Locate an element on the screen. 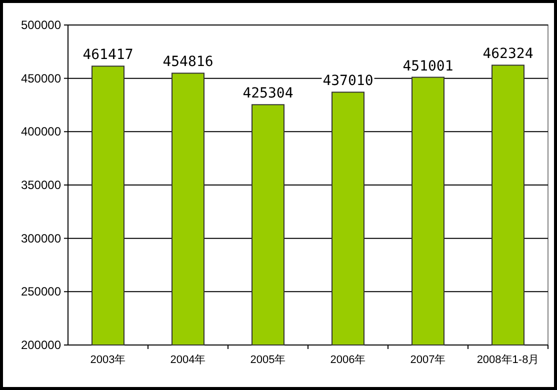 This screenshot has height=390, width=557. data-label: 462324 is located at coordinates (508, 54).